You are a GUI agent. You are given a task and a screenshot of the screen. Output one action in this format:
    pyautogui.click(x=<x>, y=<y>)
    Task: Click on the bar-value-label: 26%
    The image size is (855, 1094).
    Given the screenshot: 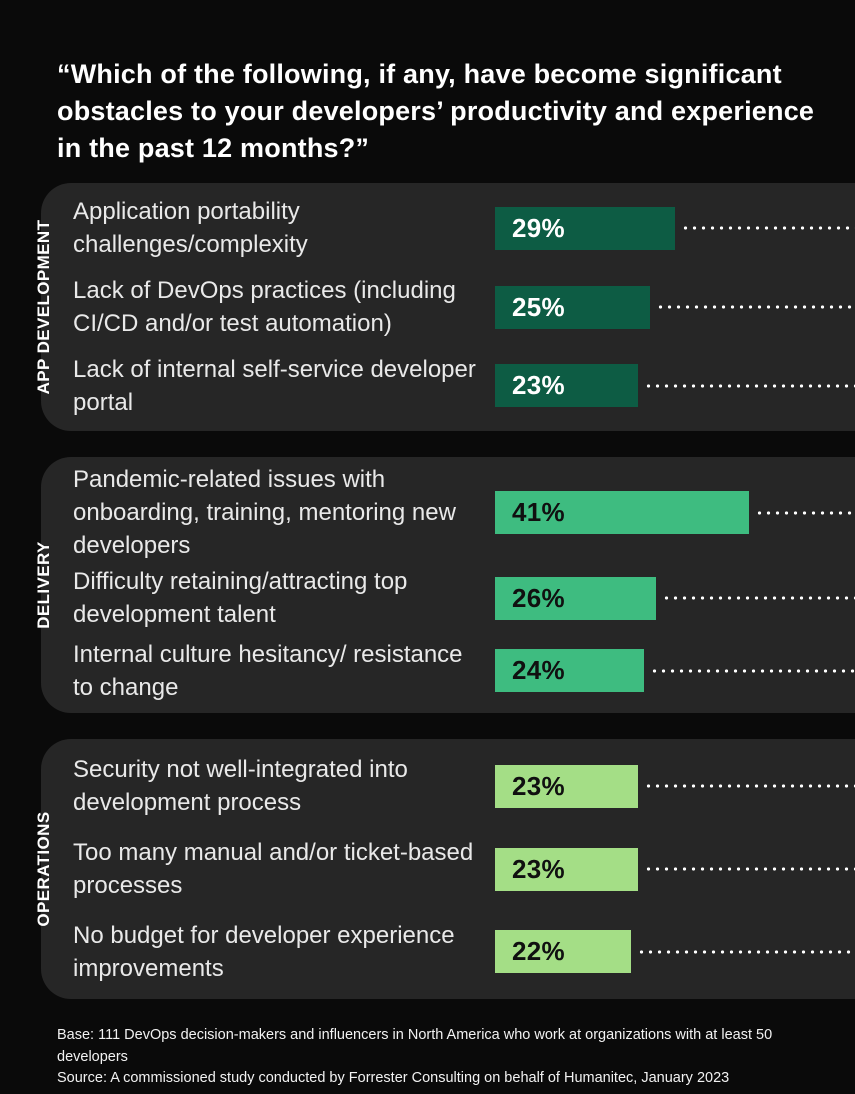 What is the action you would take?
    pyautogui.click(x=538, y=597)
    